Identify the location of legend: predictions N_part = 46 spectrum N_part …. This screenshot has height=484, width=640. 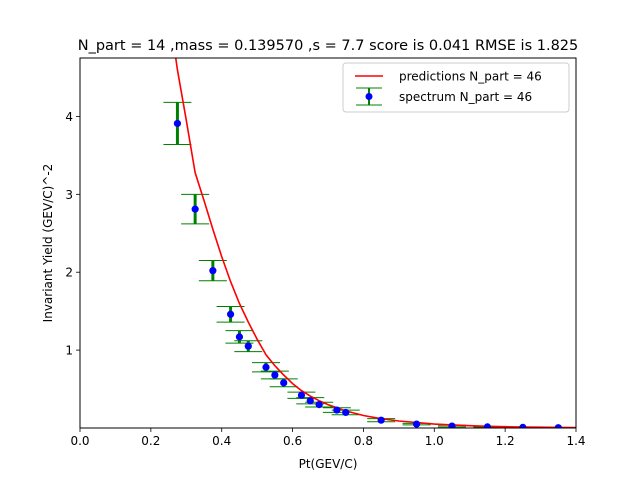
(456, 87).